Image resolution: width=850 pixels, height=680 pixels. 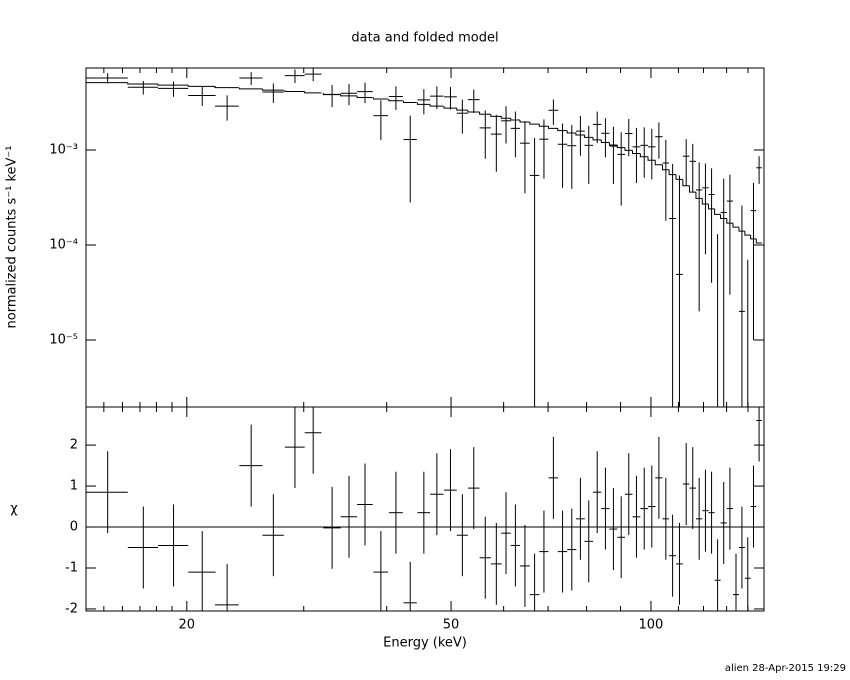 I want to click on chart-title: data and folded model, so click(x=424, y=38).